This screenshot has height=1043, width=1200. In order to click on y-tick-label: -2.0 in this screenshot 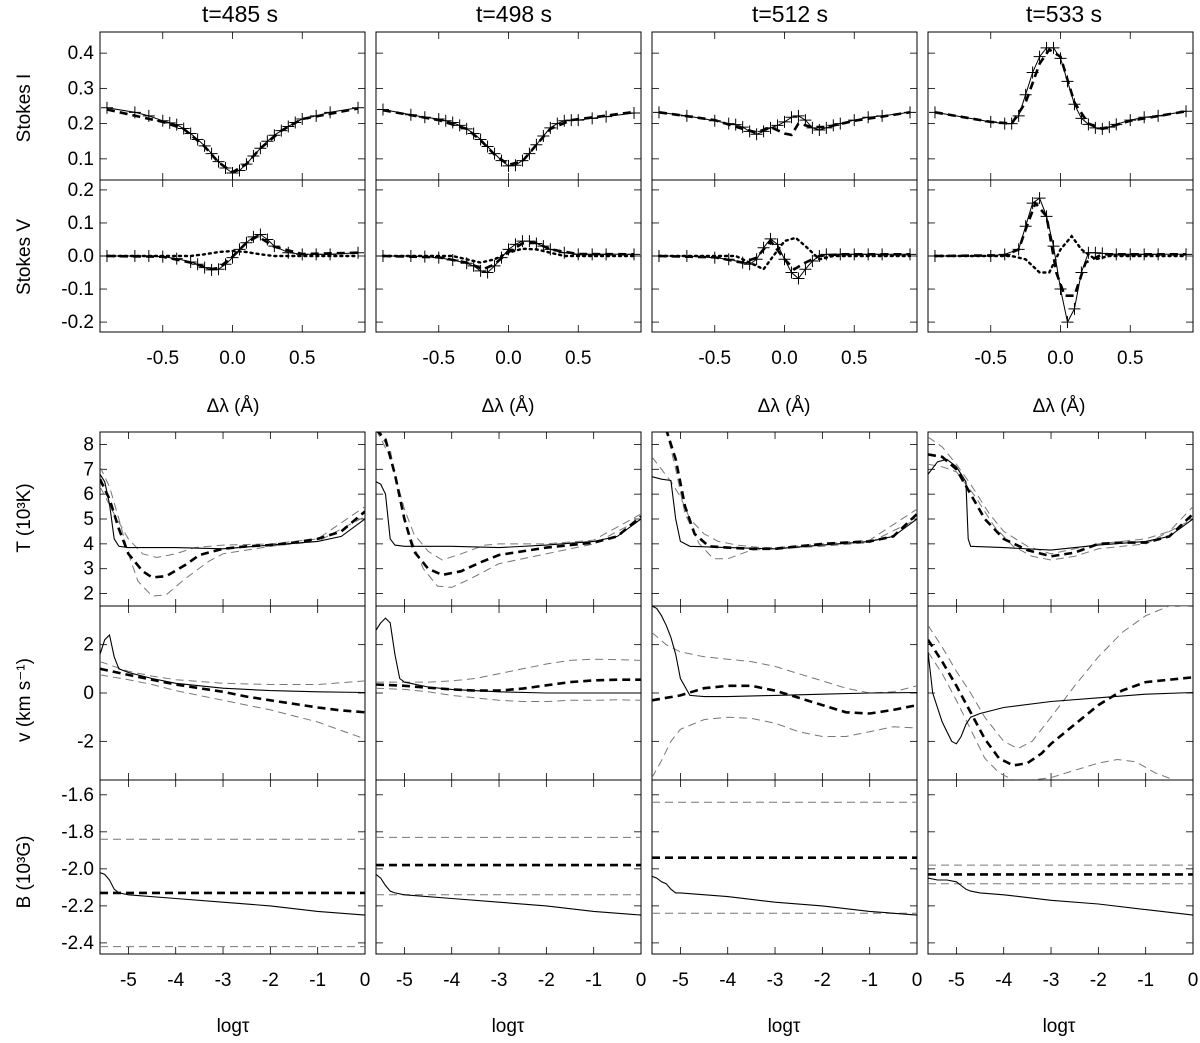, I will do `click(77, 869)`.